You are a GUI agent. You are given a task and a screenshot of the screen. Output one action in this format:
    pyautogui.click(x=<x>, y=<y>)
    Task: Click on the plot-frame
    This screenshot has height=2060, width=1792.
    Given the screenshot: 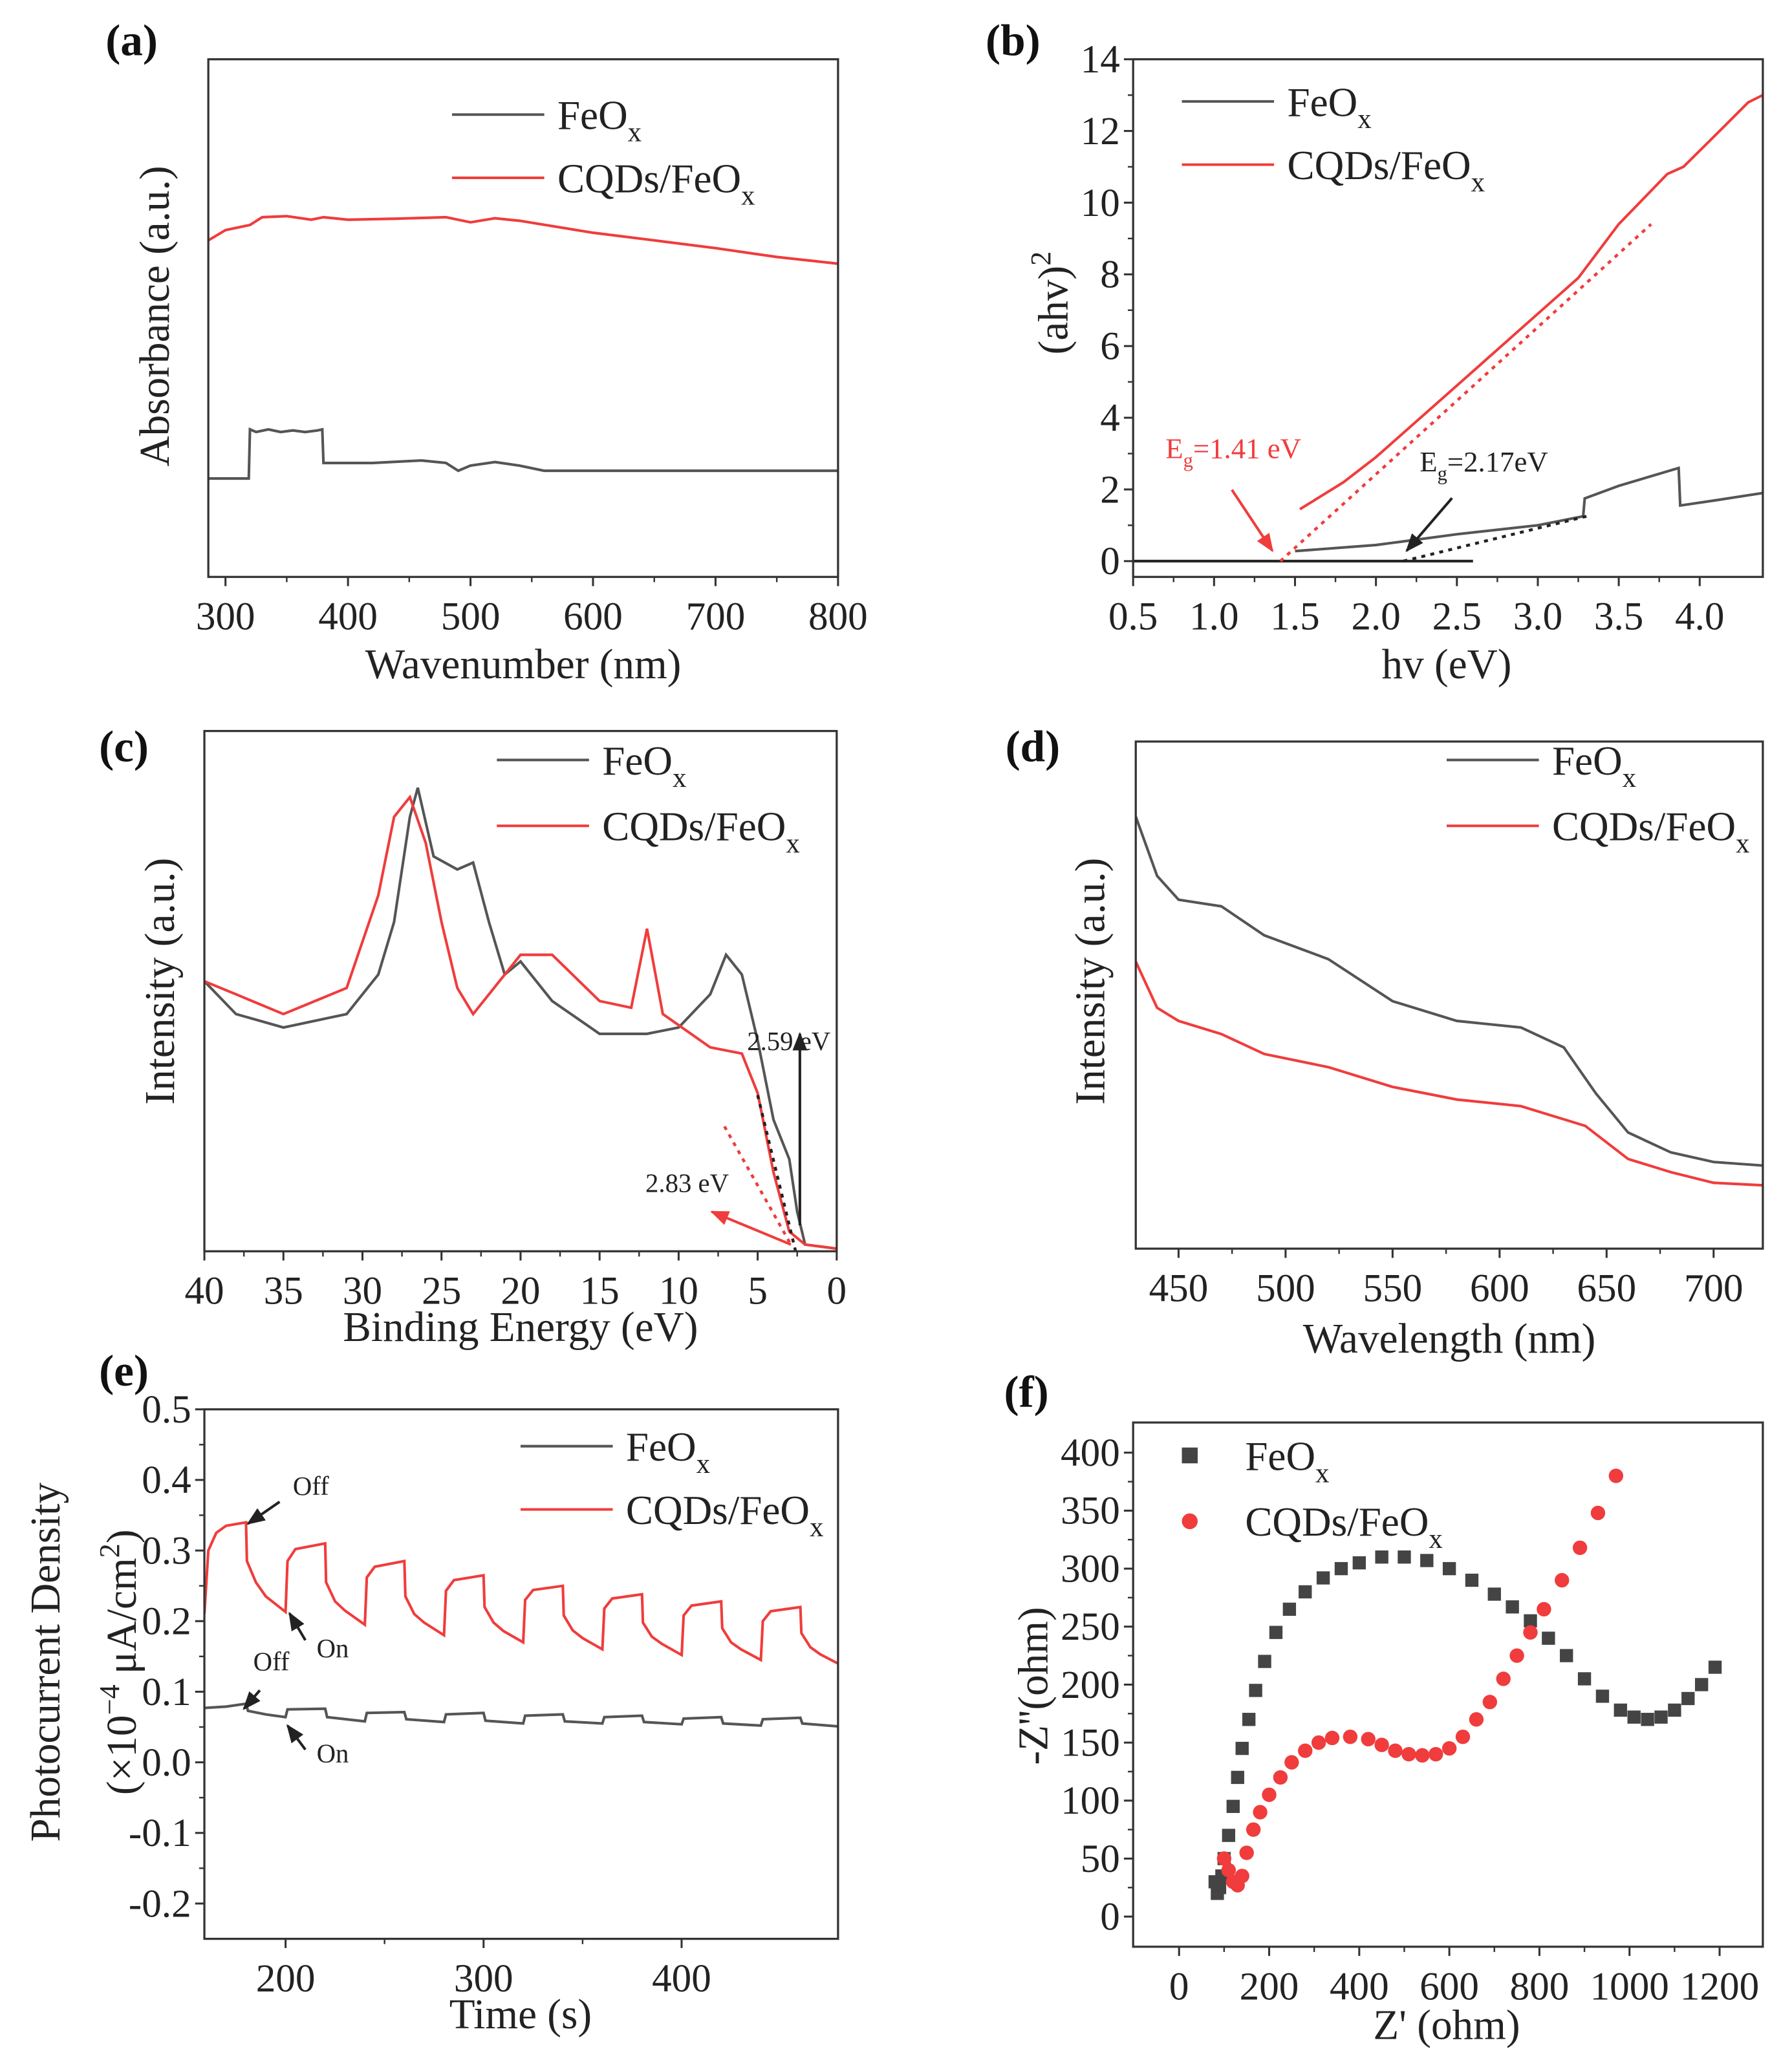 What is the action you would take?
    pyautogui.click(x=521, y=1674)
    